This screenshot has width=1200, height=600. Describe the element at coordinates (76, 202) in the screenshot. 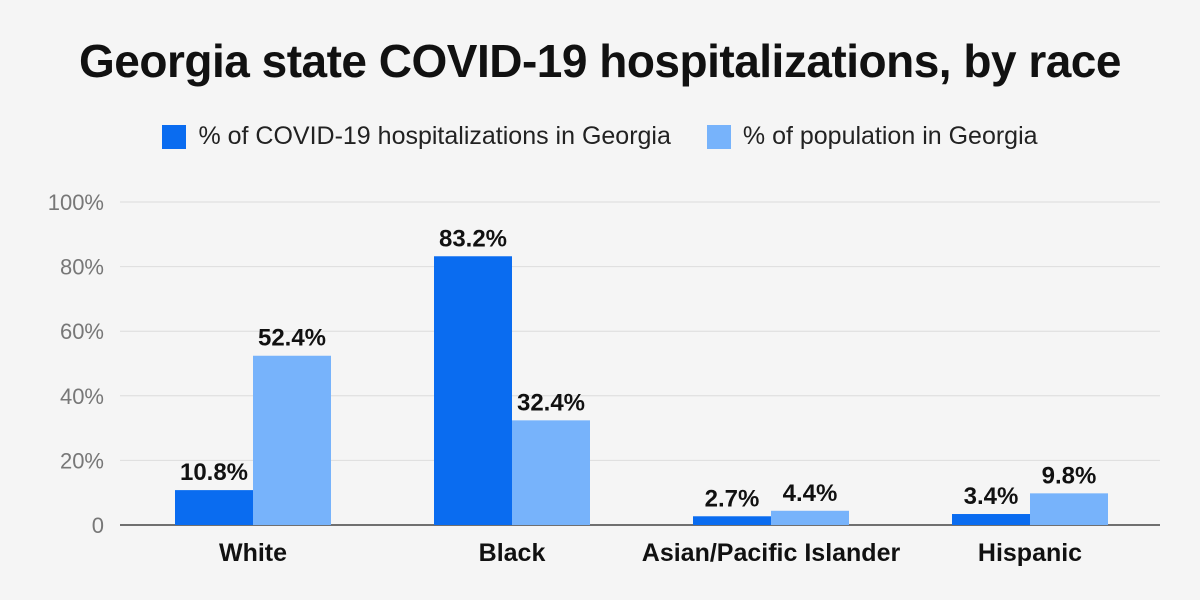

I see `y-tick-label: 100%` at that location.